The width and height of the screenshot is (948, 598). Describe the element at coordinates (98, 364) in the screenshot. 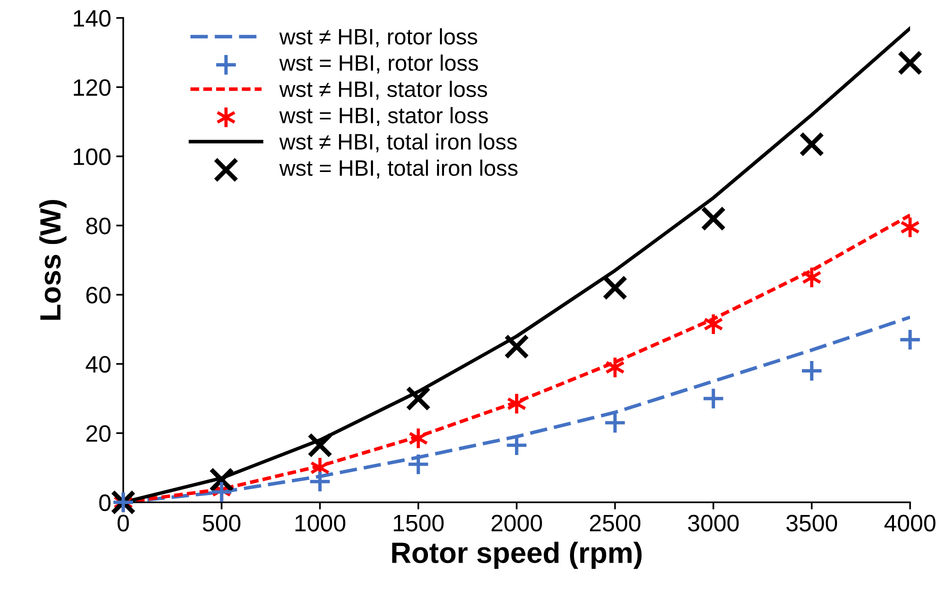

I see `y-tick-label: 40` at that location.